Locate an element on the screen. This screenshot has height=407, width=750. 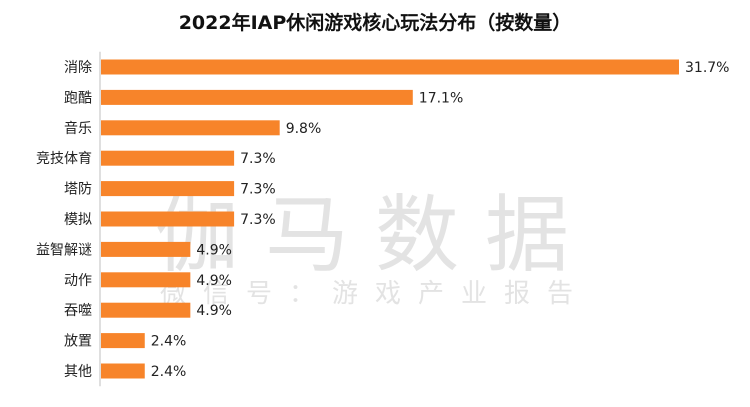
category-label: 吞噬 is located at coordinates (78, 311).